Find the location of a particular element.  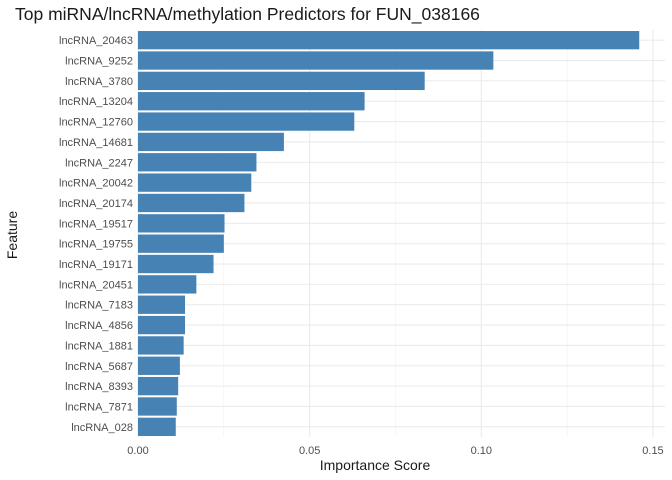

y-tick-label: lncRNA_19755 is located at coordinates (96, 245).